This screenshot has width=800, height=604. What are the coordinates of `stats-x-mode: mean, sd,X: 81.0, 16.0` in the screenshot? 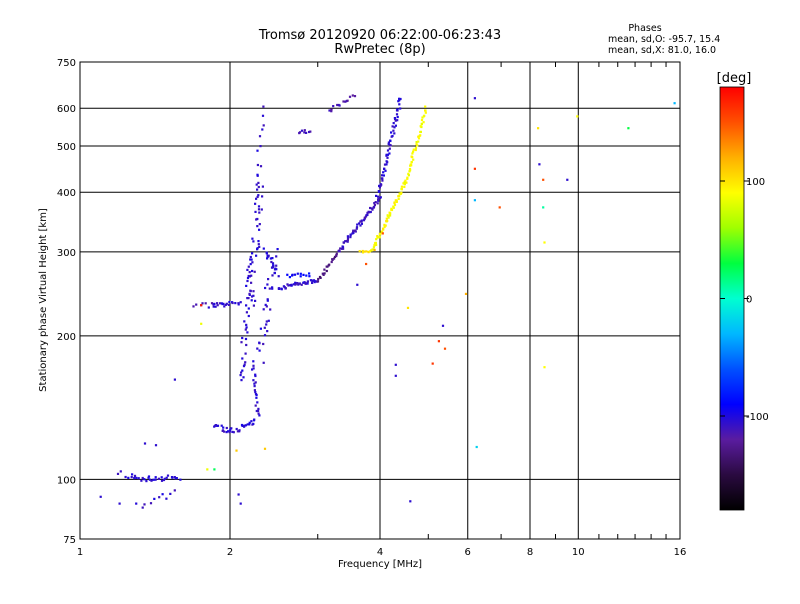 It's located at (662, 50).